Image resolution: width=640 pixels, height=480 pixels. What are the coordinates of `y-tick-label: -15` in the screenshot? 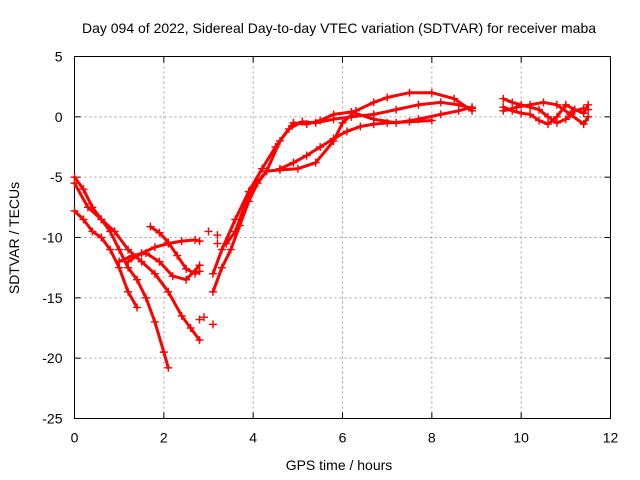 It's located at (52, 298).